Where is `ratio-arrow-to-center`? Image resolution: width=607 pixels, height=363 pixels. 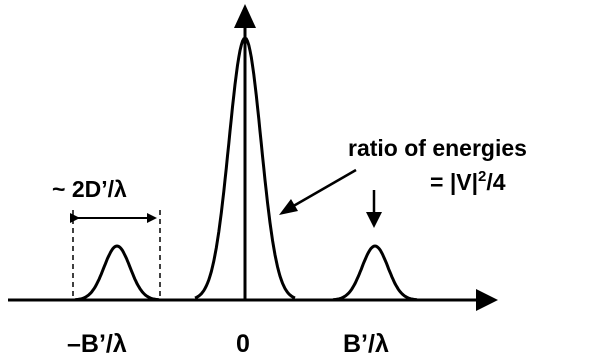 ratio-arrow-to-center is located at coordinates (319, 191).